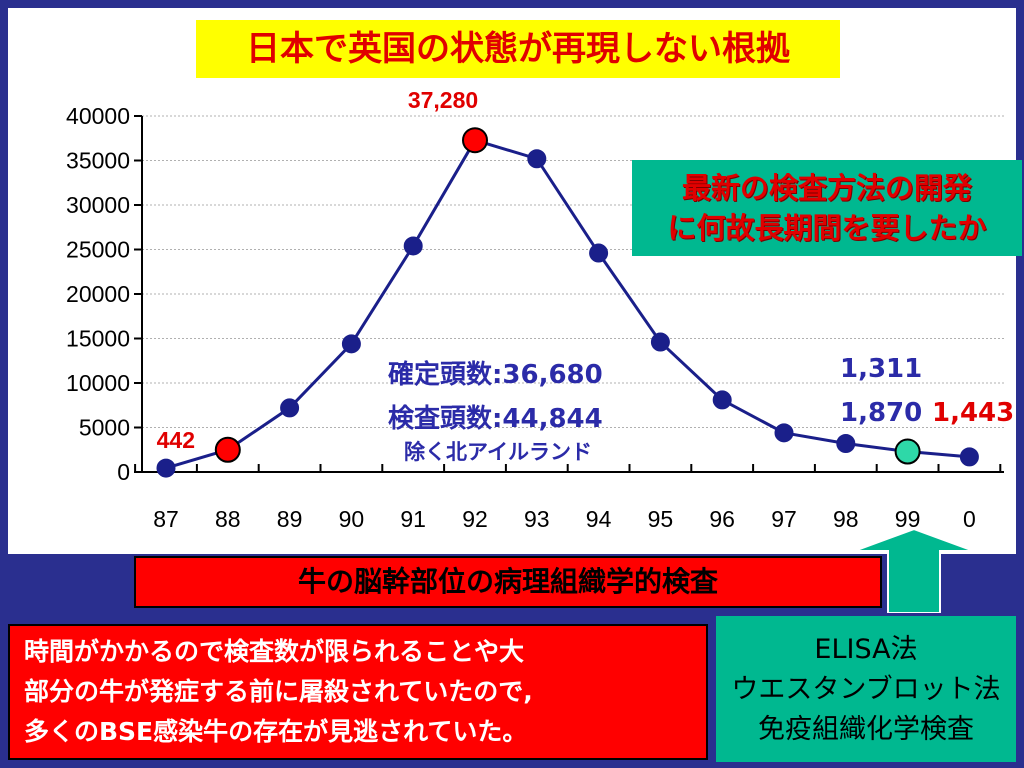  Describe the element at coordinates (881, 413) in the screenshot. I see `value-1870: 1,870` at that location.